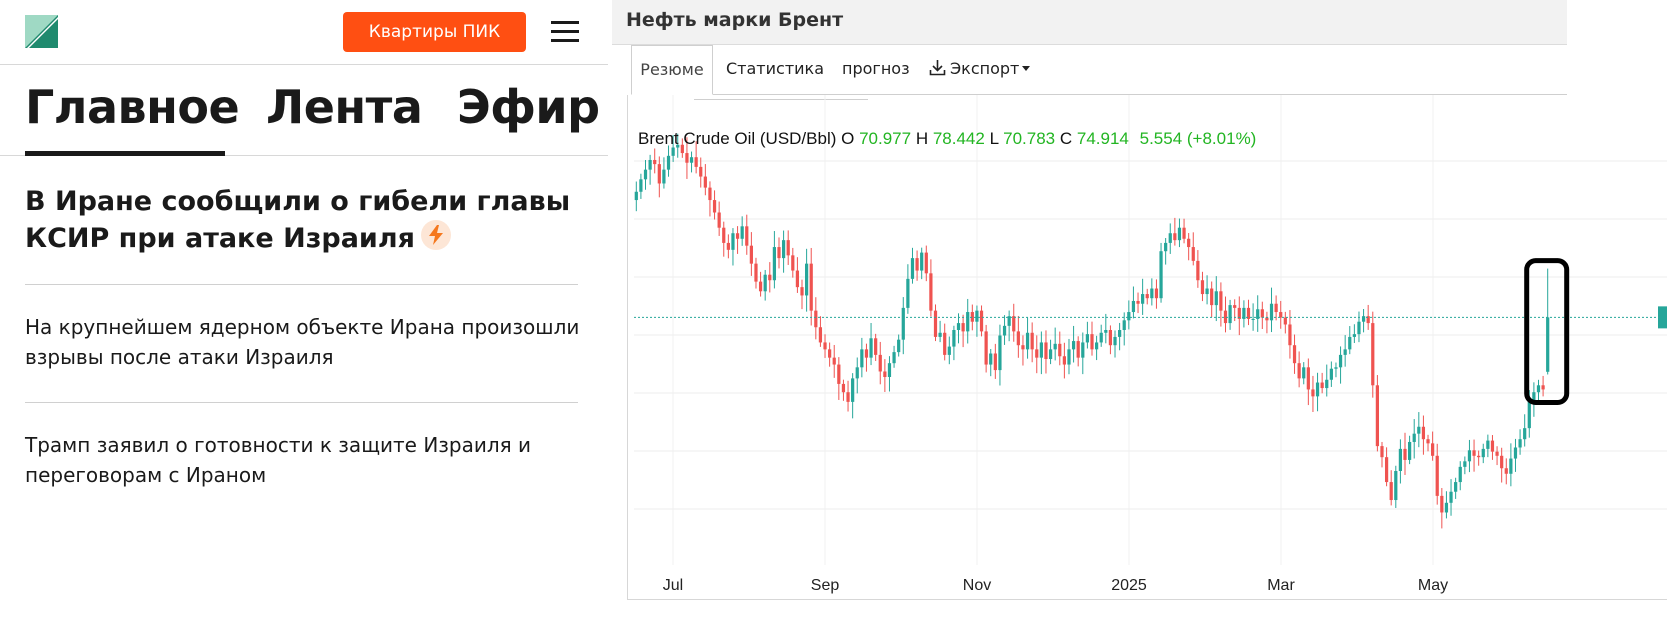 The width and height of the screenshot is (1667, 641). I want to click on tab-forecast: прогноз, so click(876, 68).